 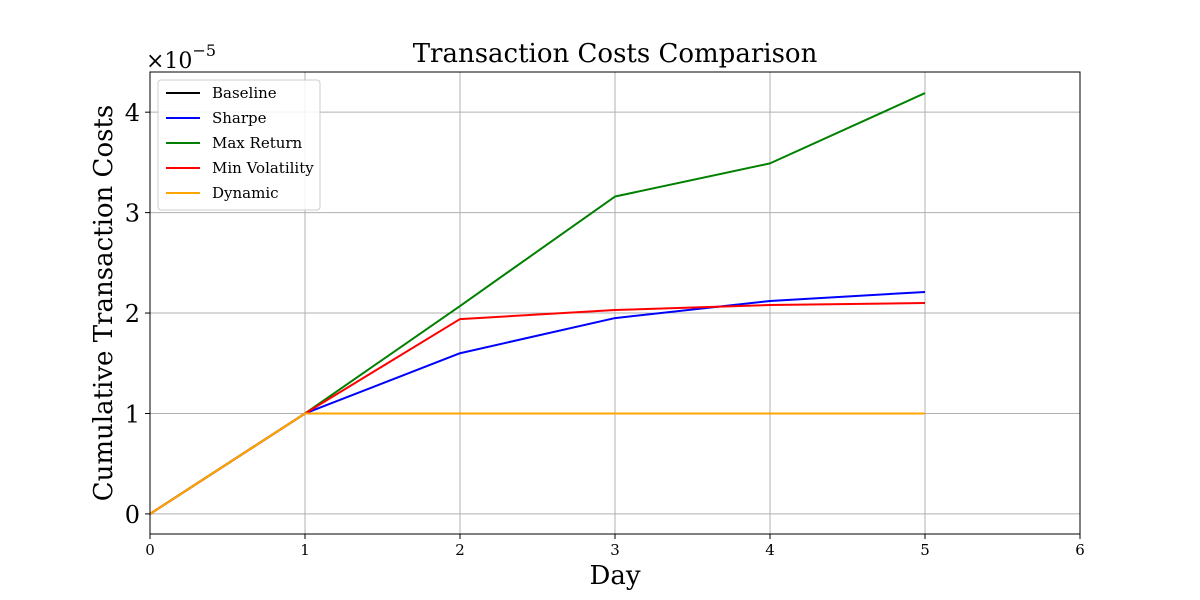 I want to click on y-offset-label: ×10⁻⁵, so click(x=181, y=57).